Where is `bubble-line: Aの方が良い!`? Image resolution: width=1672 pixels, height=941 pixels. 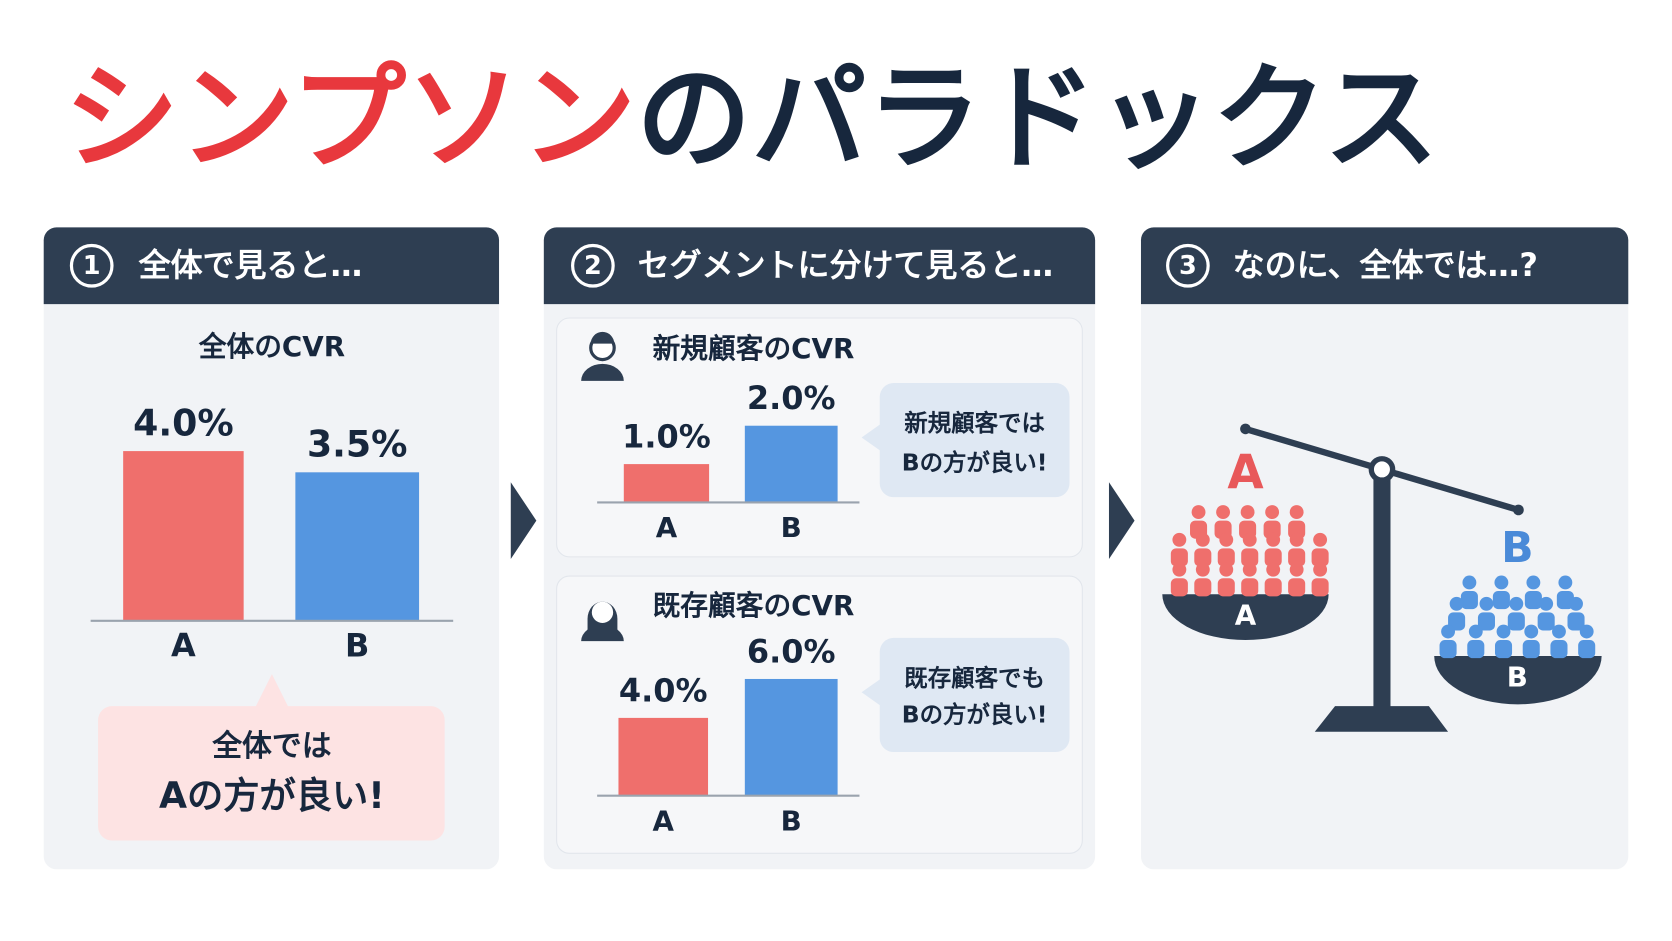 bubble-line: Aの方が良い! is located at coordinates (272, 795).